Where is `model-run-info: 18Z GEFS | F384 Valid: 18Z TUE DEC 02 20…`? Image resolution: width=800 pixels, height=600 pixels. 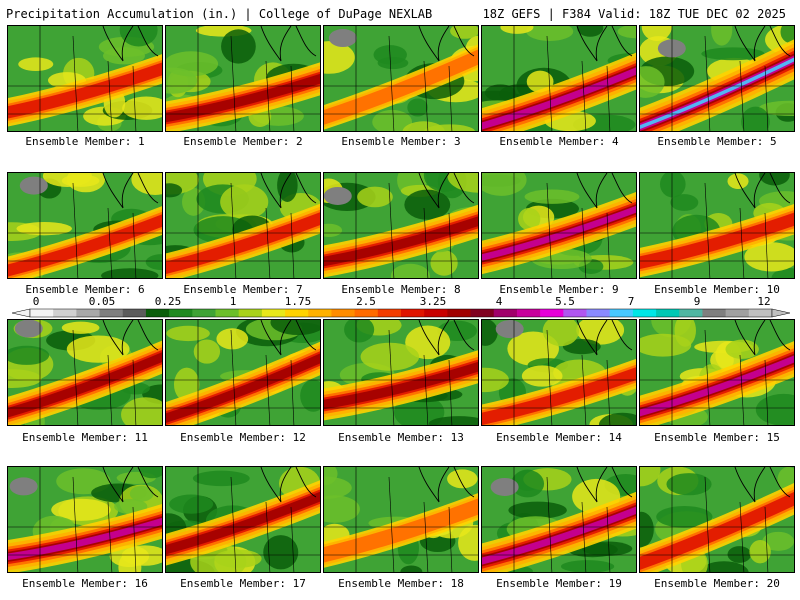
model-run-info: 18Z GEFS | F384 Valid: 18Z TUE DEC 02 20… is located at coordinates (634, 14).